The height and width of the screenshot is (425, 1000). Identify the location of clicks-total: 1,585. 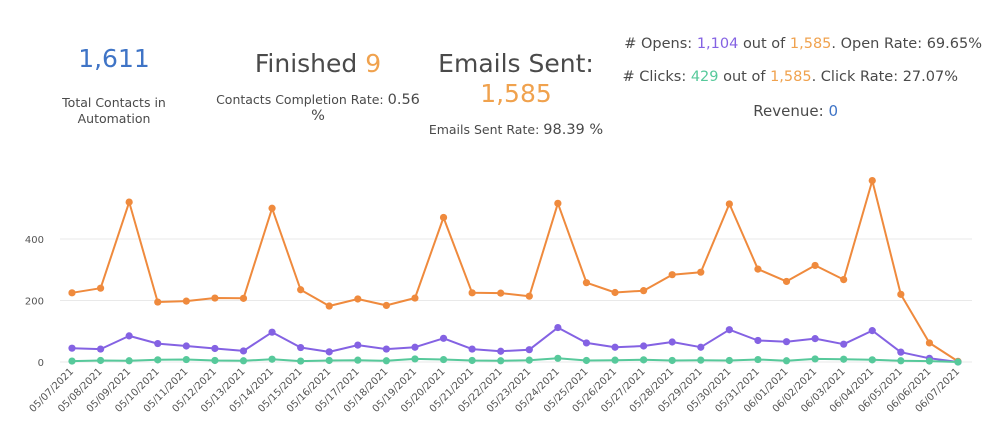
(791, 77).